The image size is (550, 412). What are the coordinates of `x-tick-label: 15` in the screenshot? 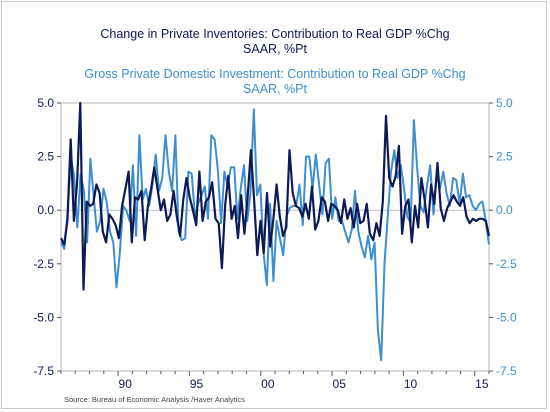 It's located at (482, 384).